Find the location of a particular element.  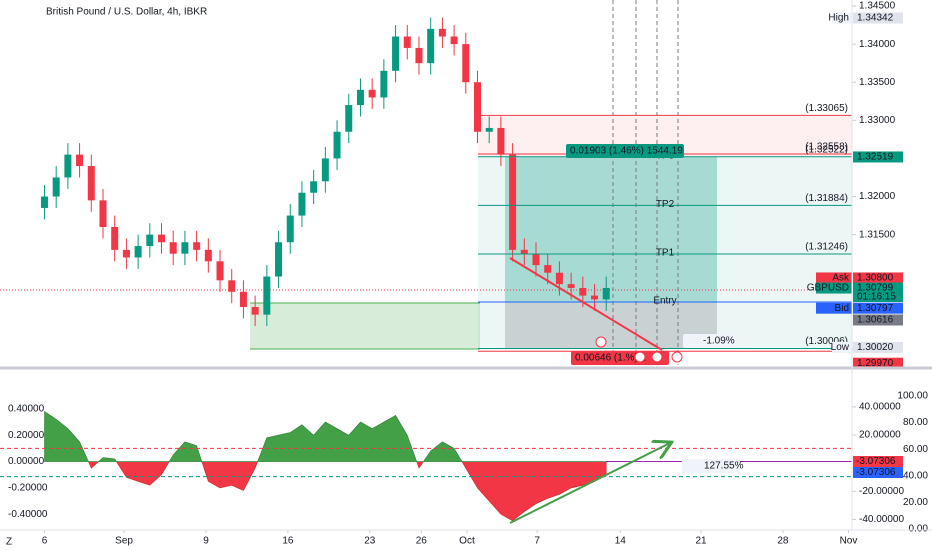

y2-tick-label: 40.00000 is located at coordinates (880, 407).